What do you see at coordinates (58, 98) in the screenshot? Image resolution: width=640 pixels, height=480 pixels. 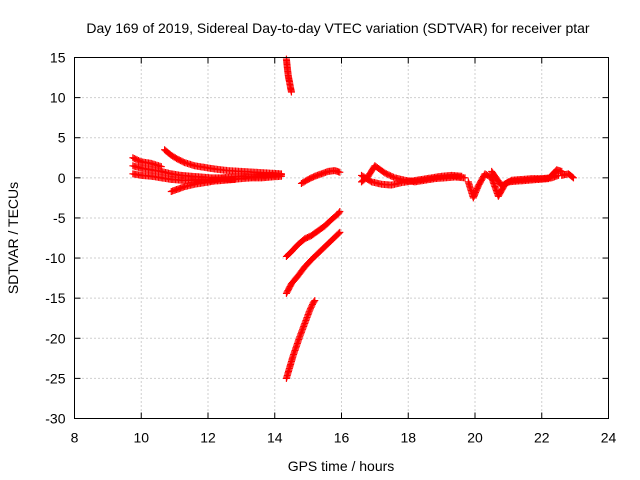 I see `y-tick-label: 10` at bounding box center [58, 98].